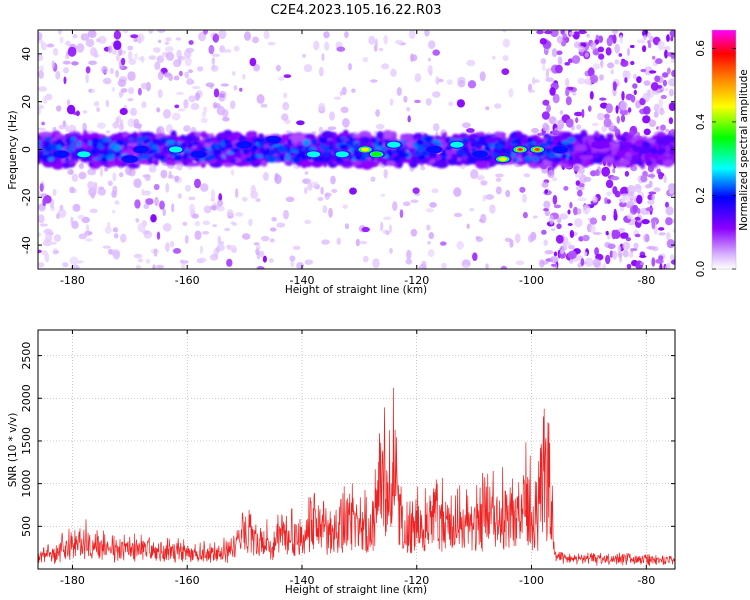 Image resolution: width=750 pixels, height=600 pixels. What do you see at coordinates (715, 158) in the screenshot?
I see `colorbar-ticks: 0.0 0.2 0.4 0.6` at bounding box center [715, 158].